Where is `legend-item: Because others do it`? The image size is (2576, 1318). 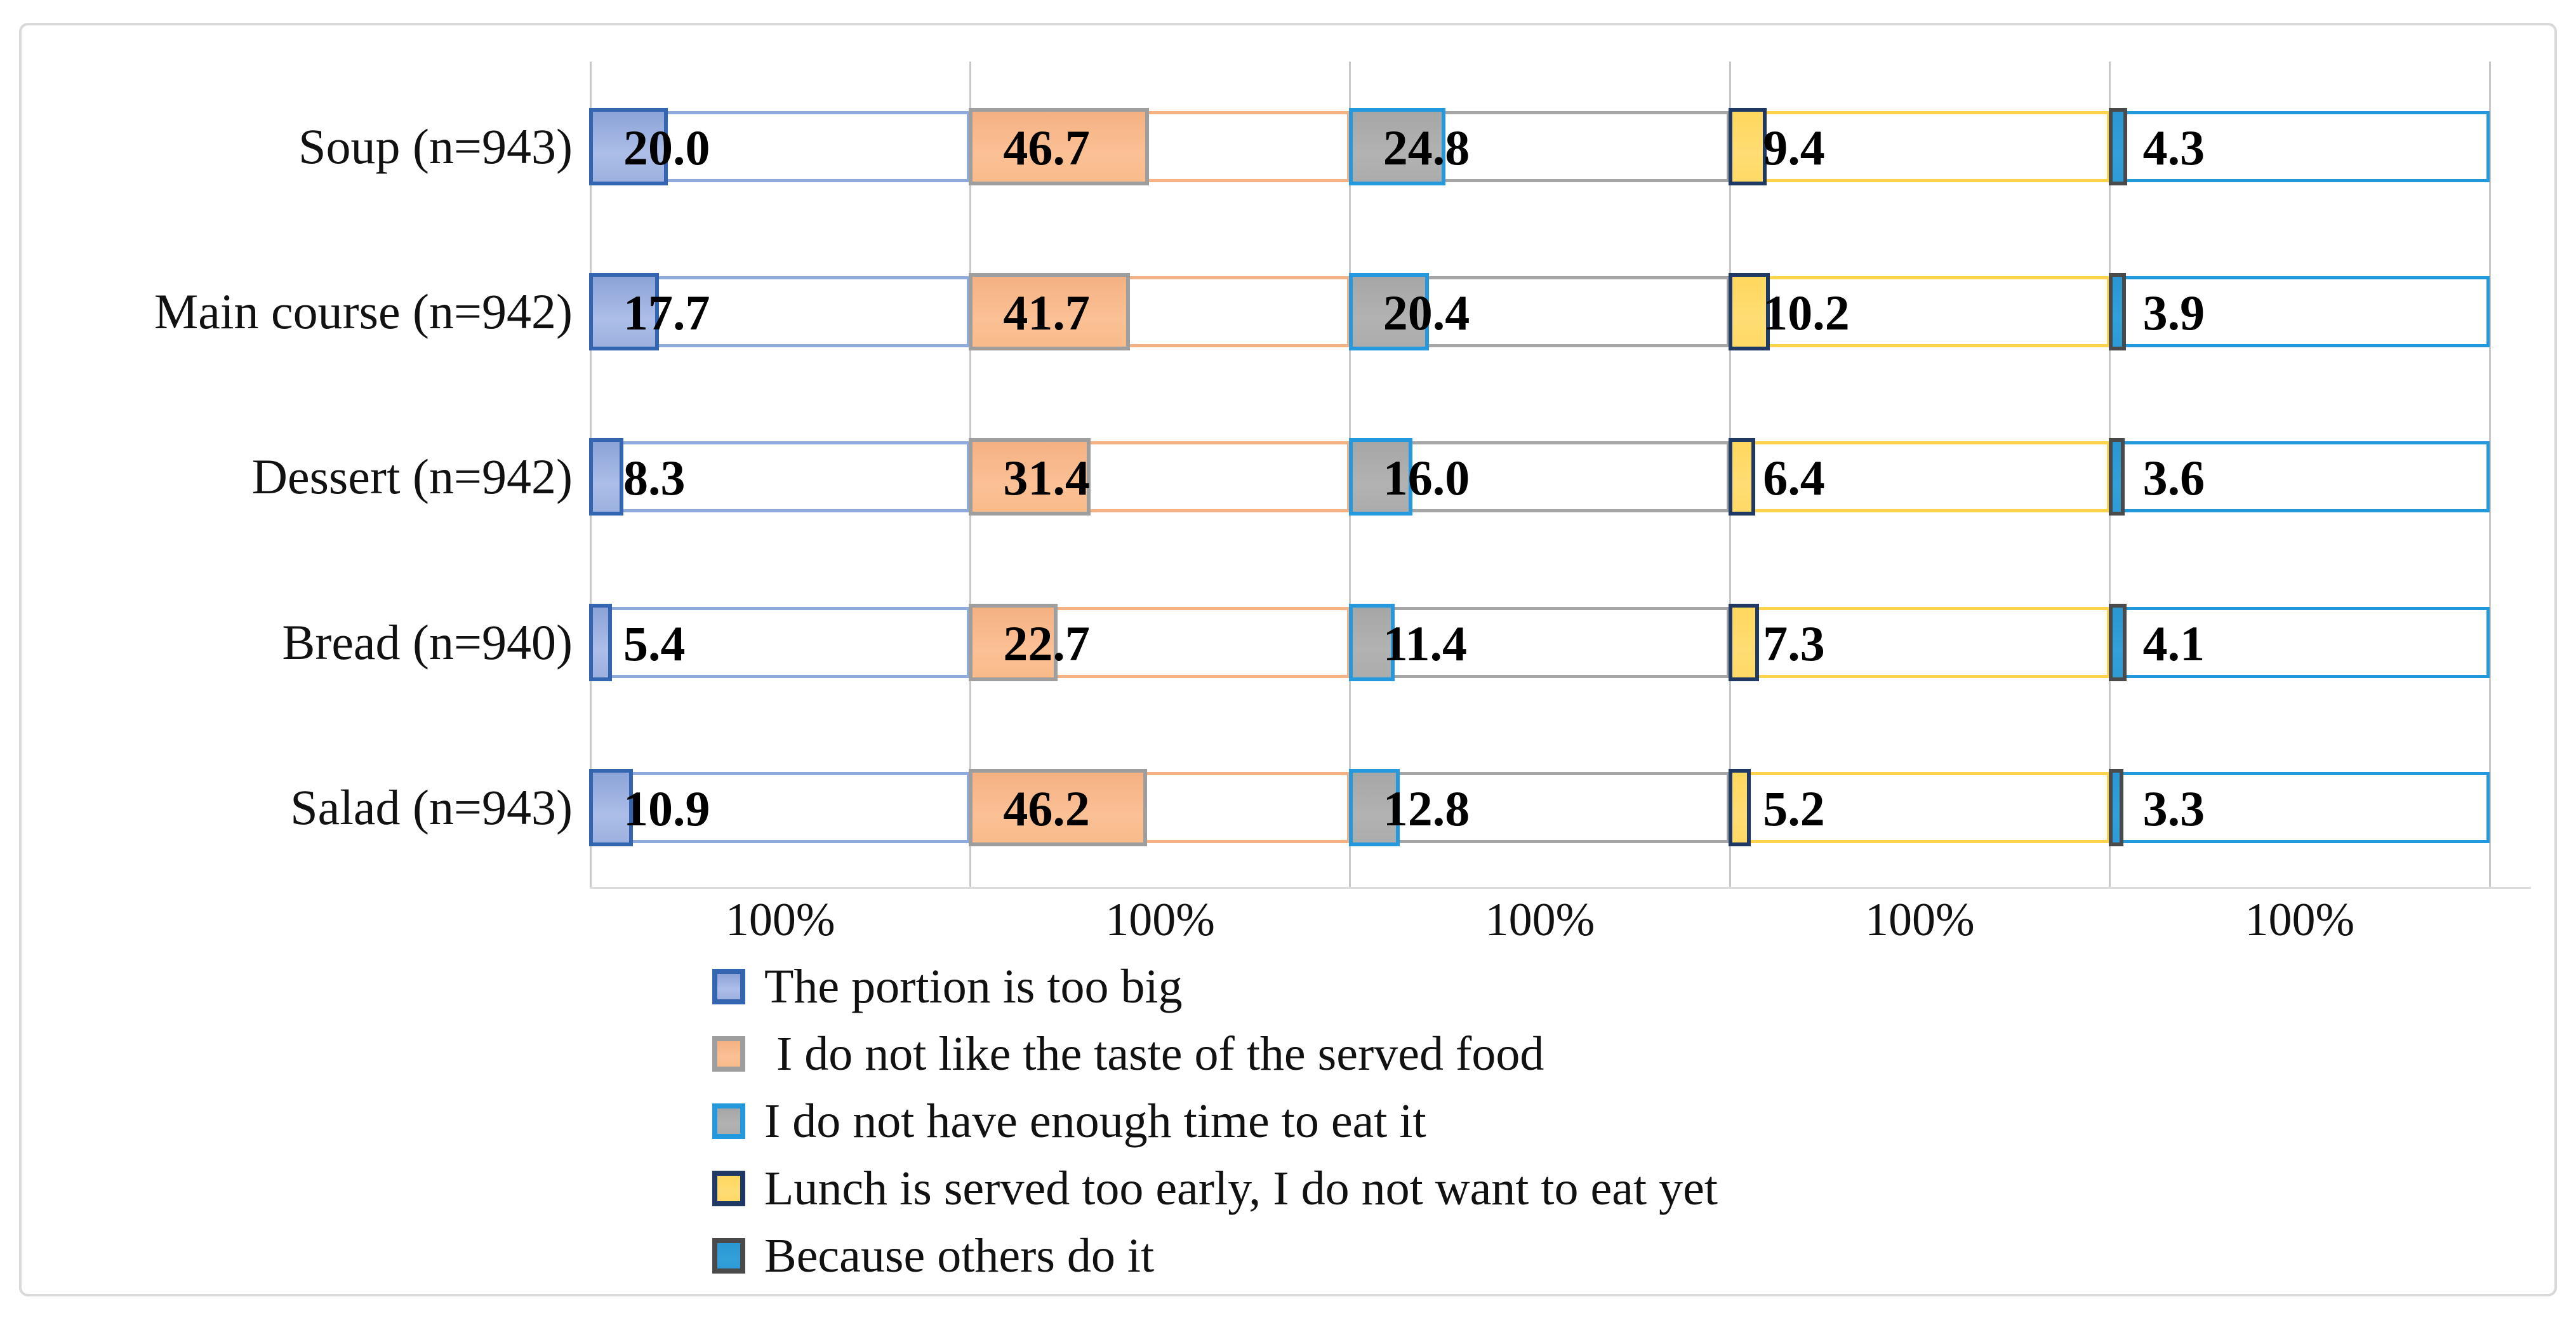
legend-item: Because others do it is located at coordinates (1537, 1255).